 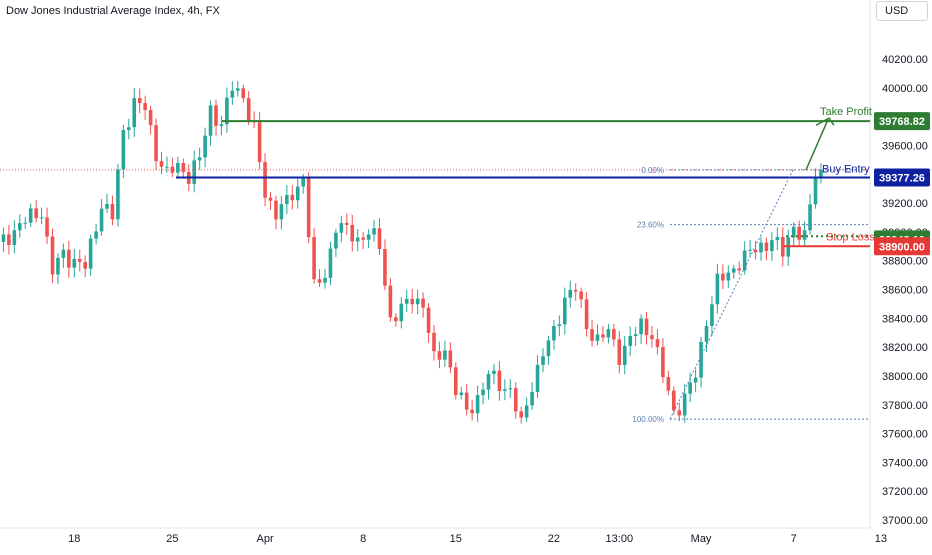 I want to click on price-tick-label: 39200.00, so click(x=905, y=204).